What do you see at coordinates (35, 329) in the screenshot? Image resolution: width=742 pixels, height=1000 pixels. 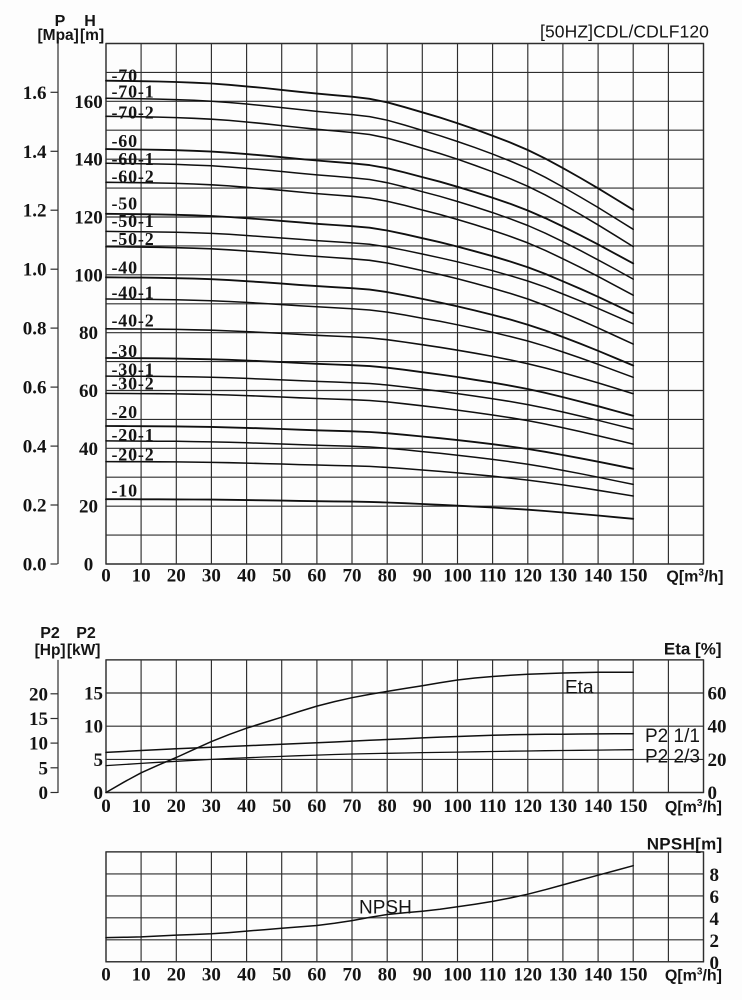 I see `svg-text: 0.8` at bounding box center [35, 329].